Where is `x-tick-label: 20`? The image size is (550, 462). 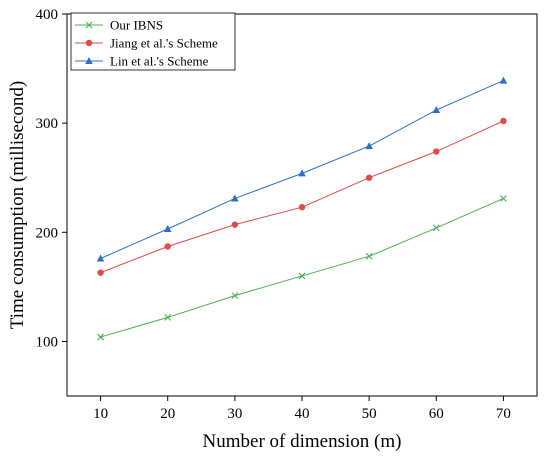
x-tick-label: 20 is located at coordinates (167, 414).